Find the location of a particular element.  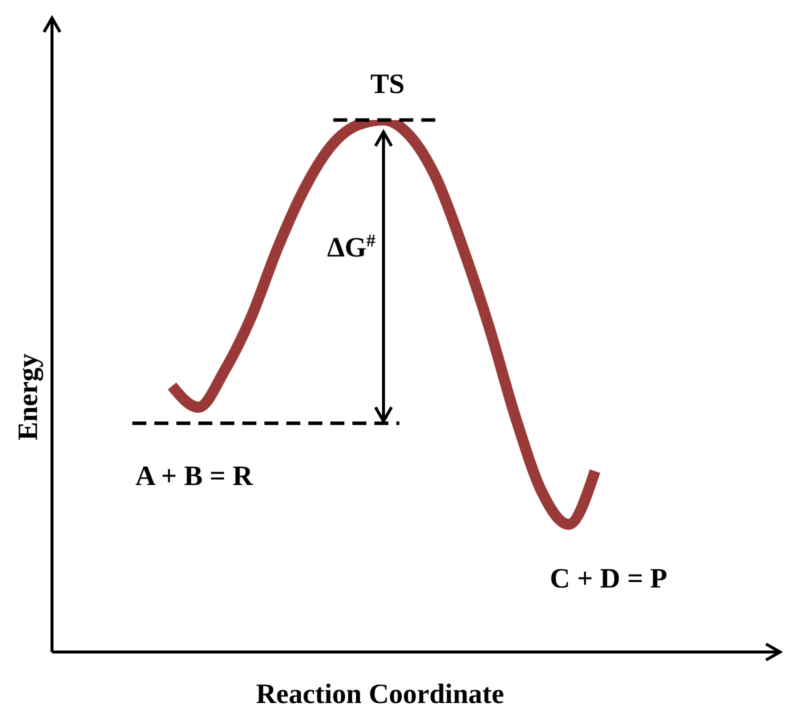

x-axis-title: Reaction Coordinate is located at coordinates (380, 694).